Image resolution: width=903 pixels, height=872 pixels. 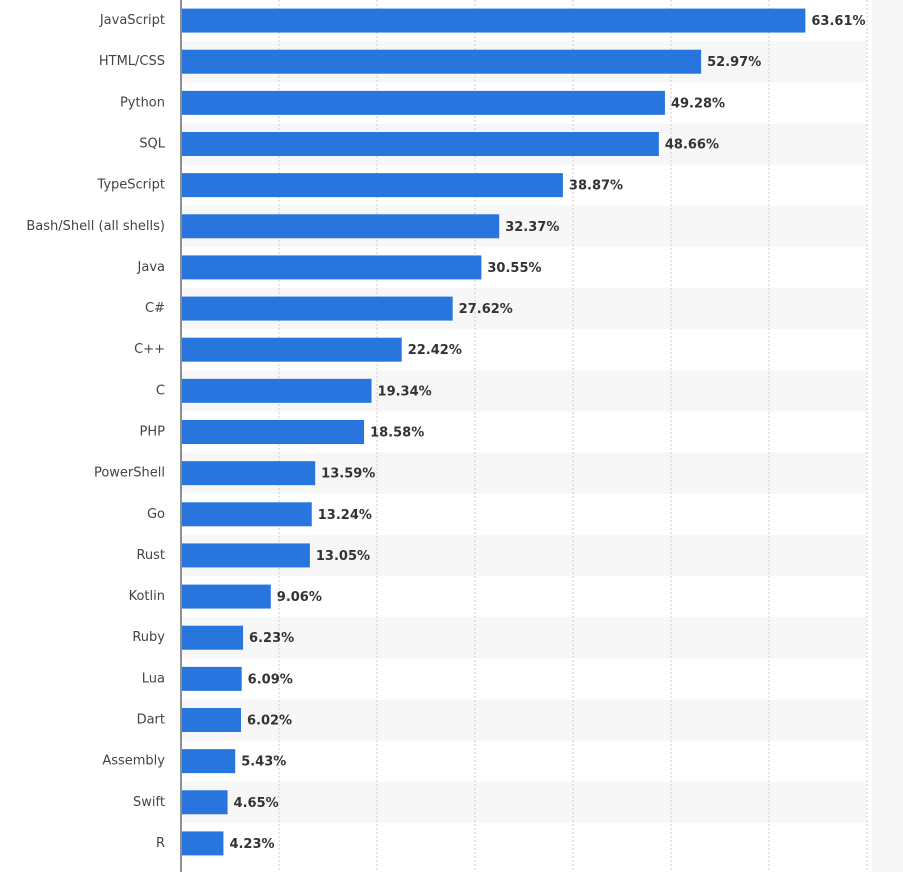 I want to click on category-label: Rust, so click(x=150, y=555).